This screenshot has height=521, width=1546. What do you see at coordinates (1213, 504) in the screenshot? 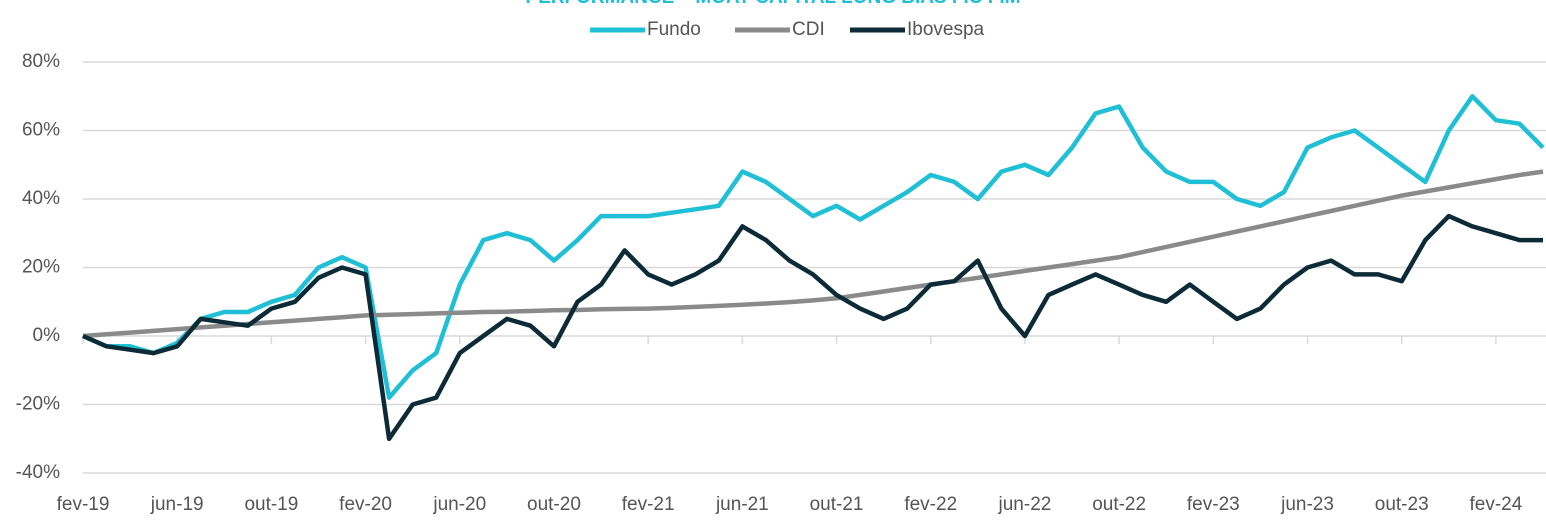
I see `x-tick-label: fev-23` at bounding box center [1213, 504].